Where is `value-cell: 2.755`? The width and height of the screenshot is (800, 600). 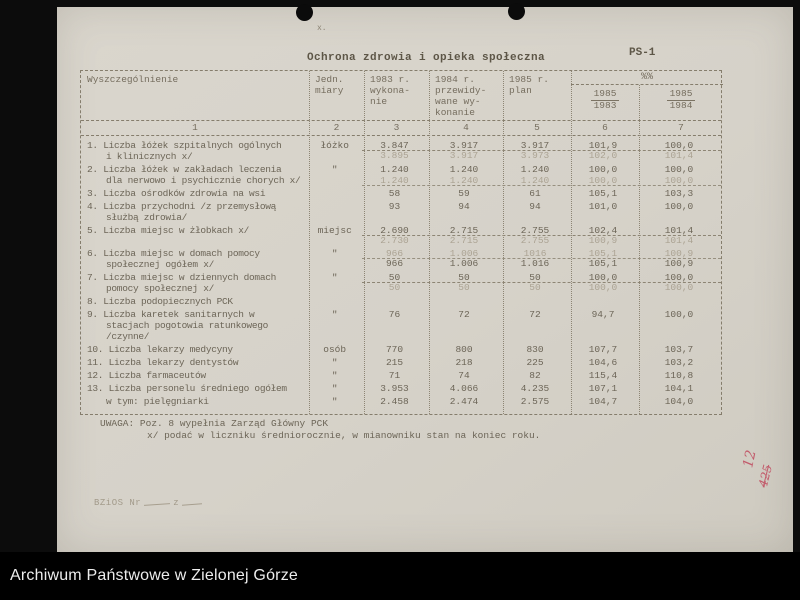 value-cell: 2.755 is located at coordinates (535, 230).